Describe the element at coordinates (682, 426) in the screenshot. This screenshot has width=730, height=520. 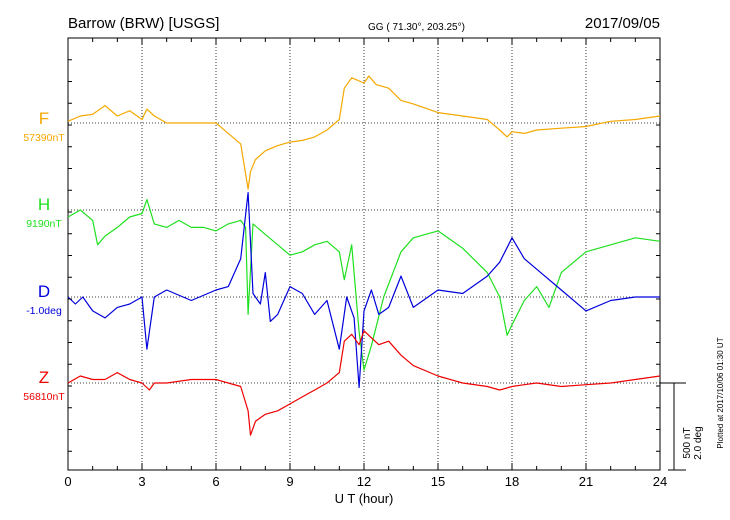
I see `scale-bar: 500 nT 2.0 deg` at that location.